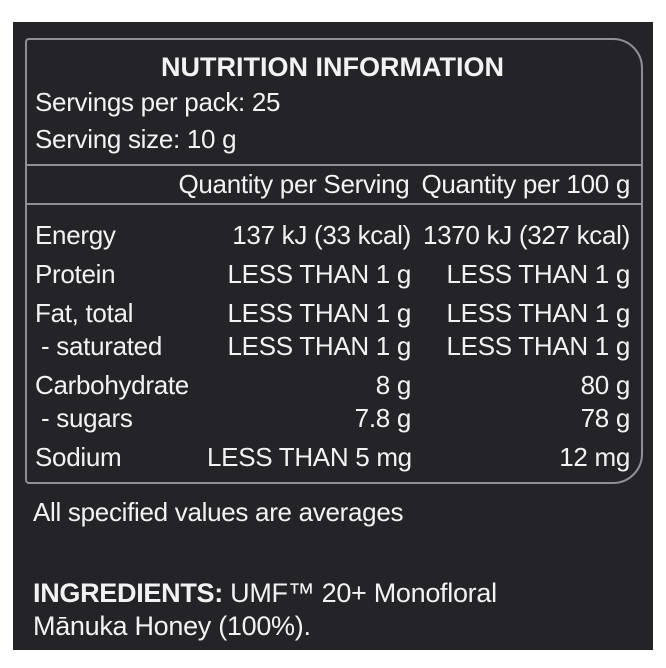  I want to click on per-100g-value: 78 g, so click(605, 418).